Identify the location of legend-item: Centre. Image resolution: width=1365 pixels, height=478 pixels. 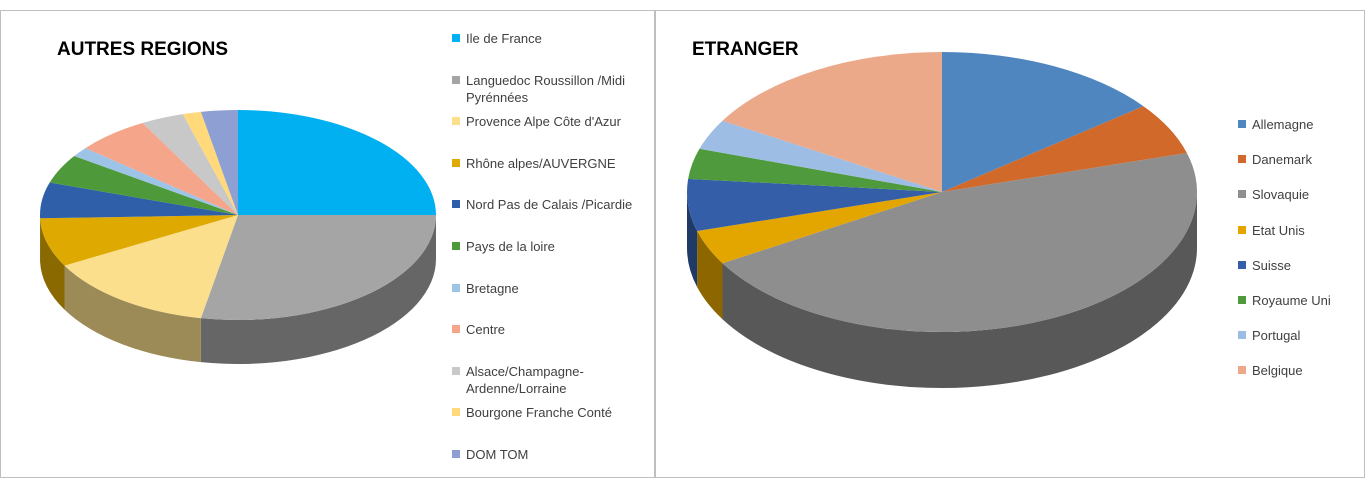
(547, 329).